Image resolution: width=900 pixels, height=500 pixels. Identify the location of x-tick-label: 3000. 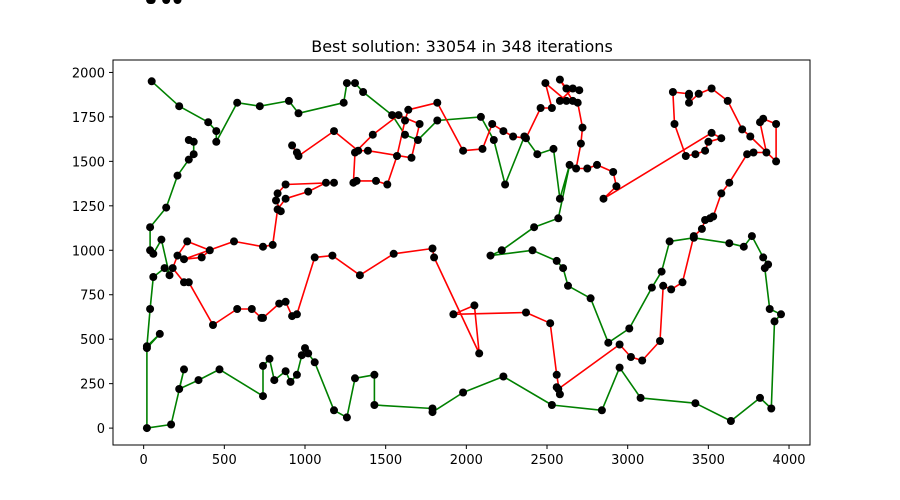
(627, 460).